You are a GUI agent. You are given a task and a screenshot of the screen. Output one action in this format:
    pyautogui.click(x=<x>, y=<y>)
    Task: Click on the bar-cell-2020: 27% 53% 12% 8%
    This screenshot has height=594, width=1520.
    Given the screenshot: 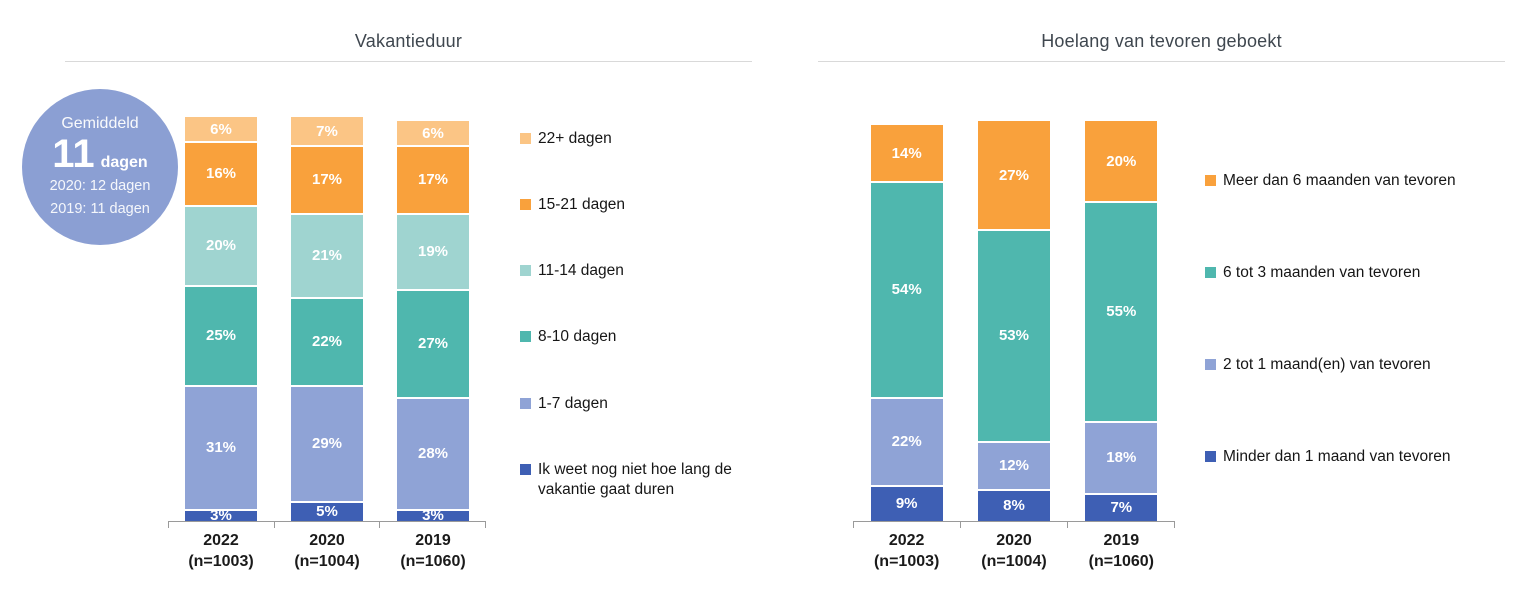 What is the action you would take?
    pyautogui.click(x=1013, y=317)
    